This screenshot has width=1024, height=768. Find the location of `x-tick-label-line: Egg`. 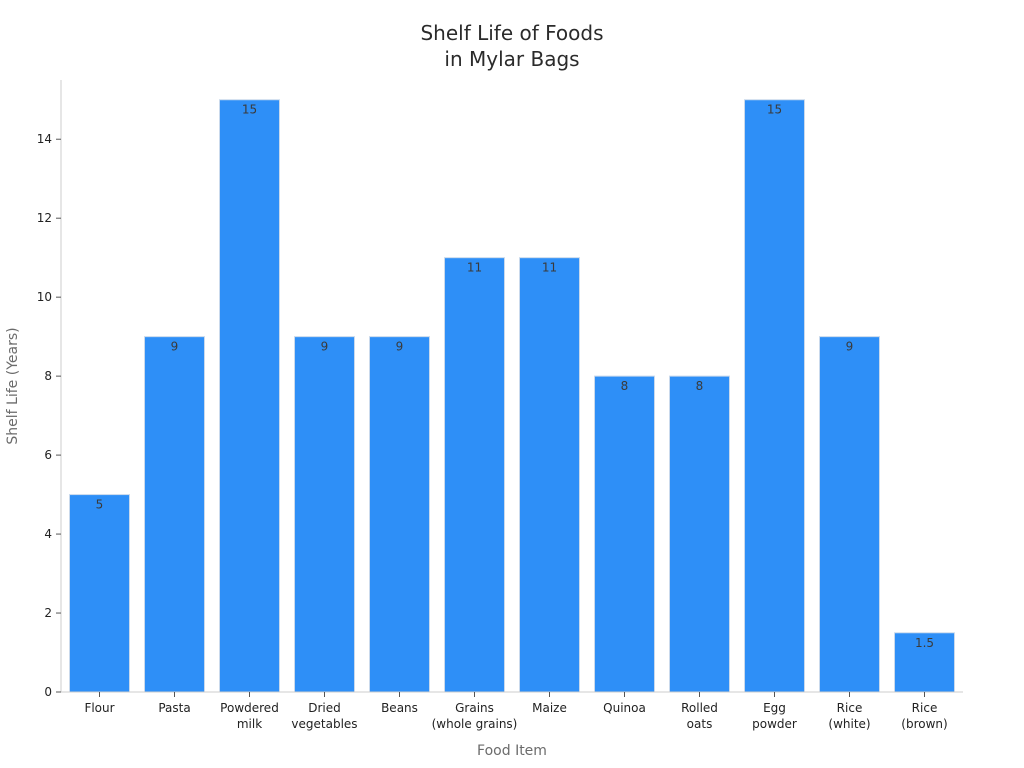

x-tick-label-line: Egg is located at coordinates (774, 708).